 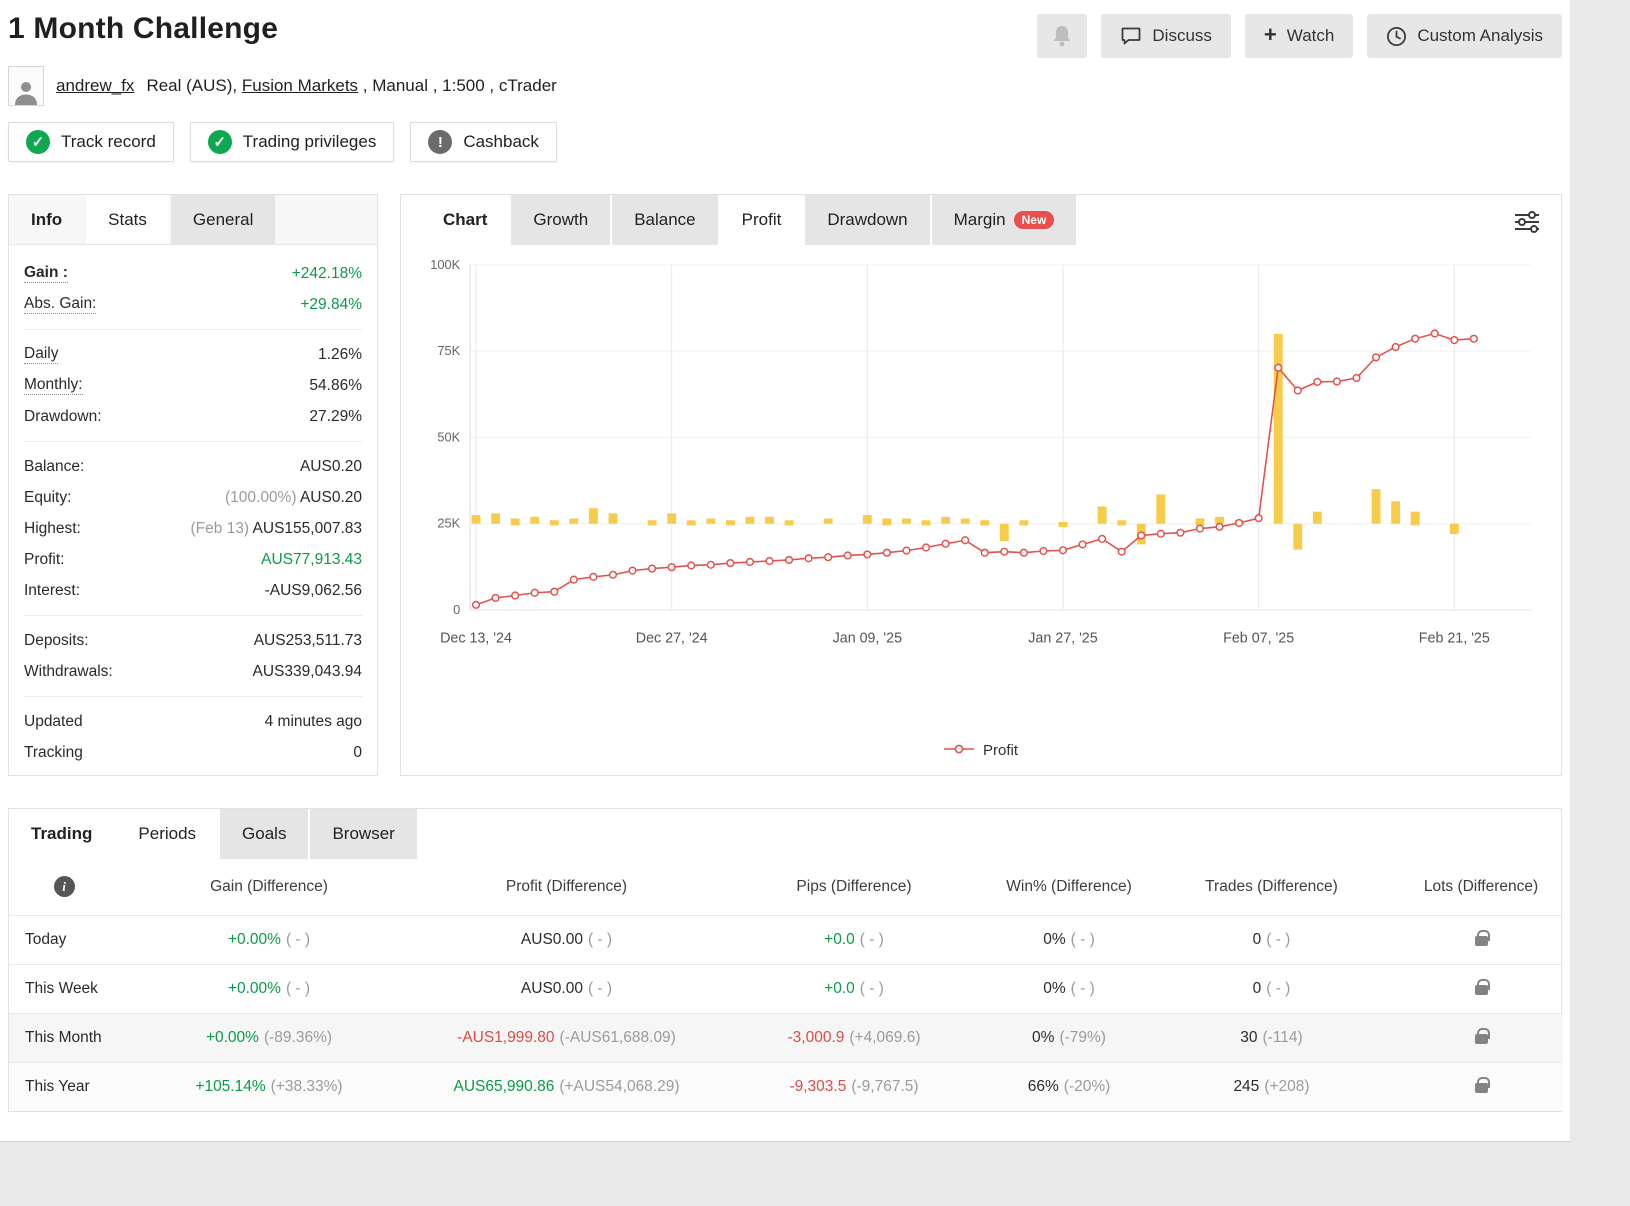 What do you see at coordinates (1258, 639) in the screenshot?
I see `svg-text: Feb 07, '25` at bounding box center [1258, 639].